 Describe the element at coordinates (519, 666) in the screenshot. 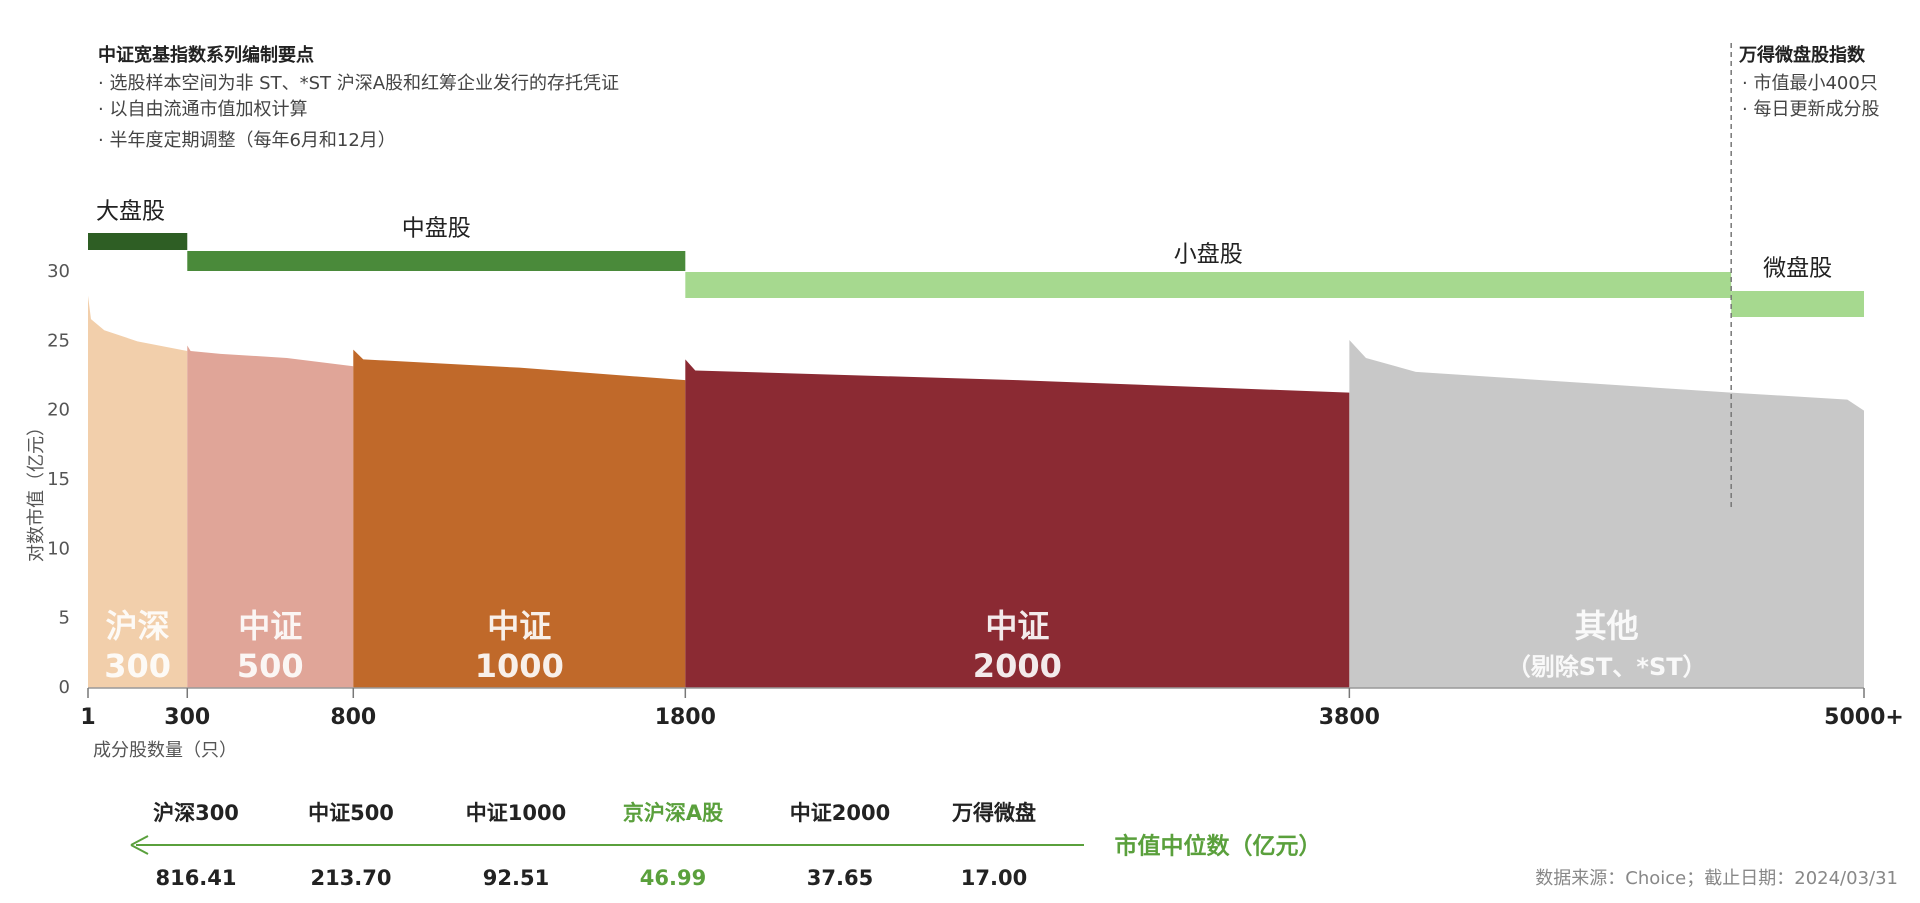

I see `area-label: 1000` at that location.